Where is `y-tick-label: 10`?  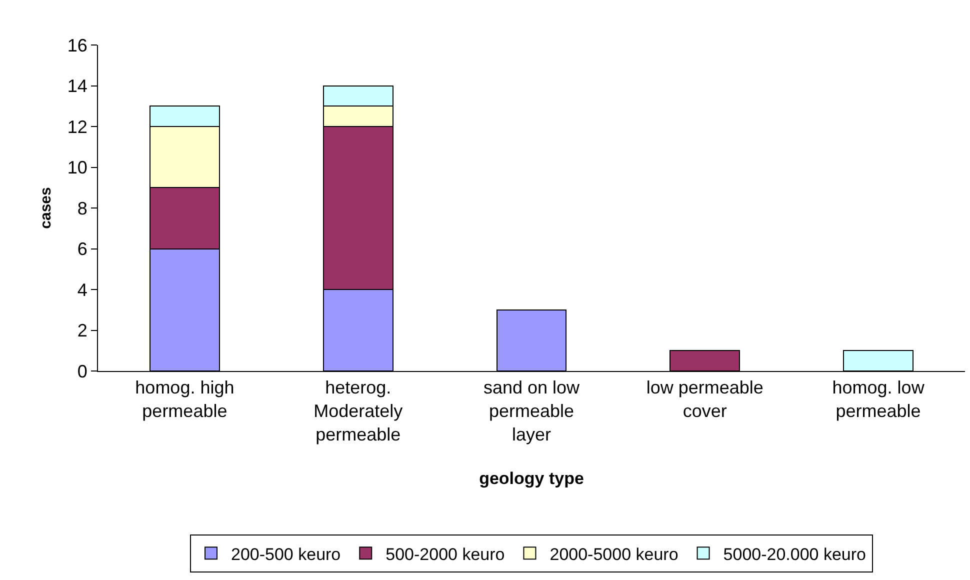
y-tick-label: 10 is located at coordinates (77, 168).